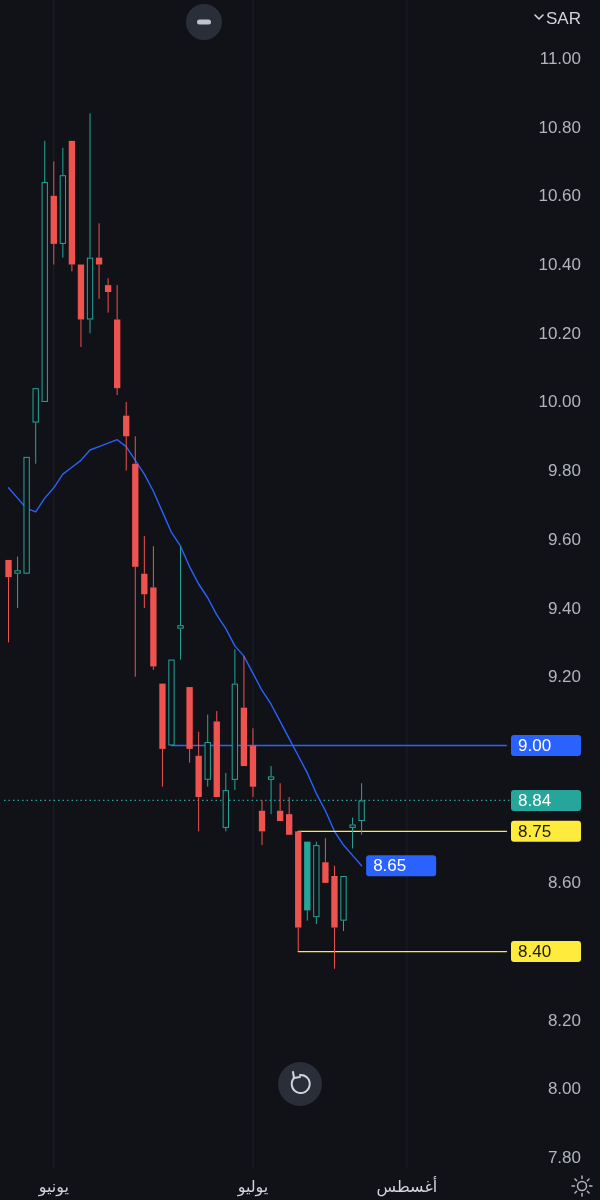  I want to click on data-label: 9.00, so click(535, 745).